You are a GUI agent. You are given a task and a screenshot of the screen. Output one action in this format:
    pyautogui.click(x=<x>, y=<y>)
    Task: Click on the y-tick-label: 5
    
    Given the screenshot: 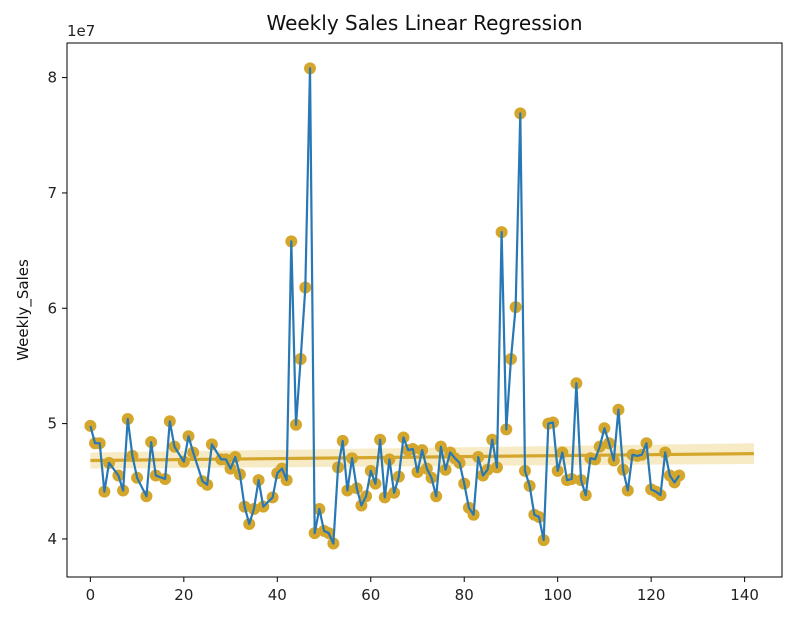 What is the action you would take?
    pyautogui.click(x=52, y=424)
    